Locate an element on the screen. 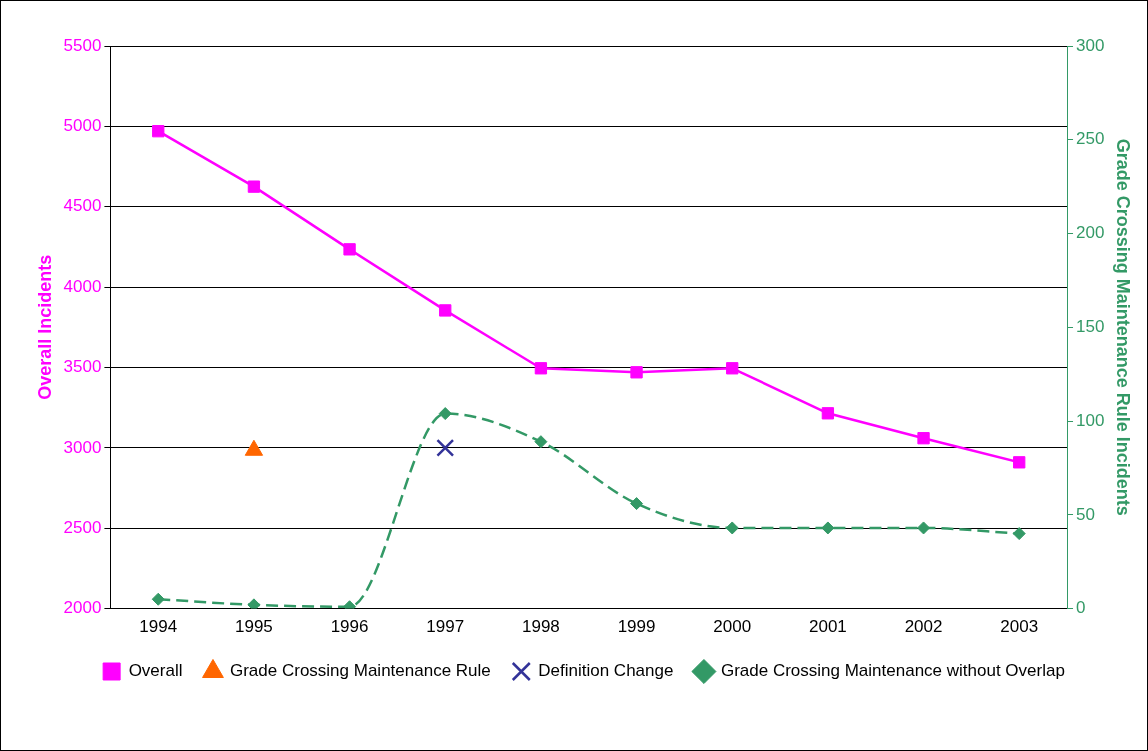 The image size is (1148, 751). y-tick-label: 2000 is located at coordinates (82, 608).